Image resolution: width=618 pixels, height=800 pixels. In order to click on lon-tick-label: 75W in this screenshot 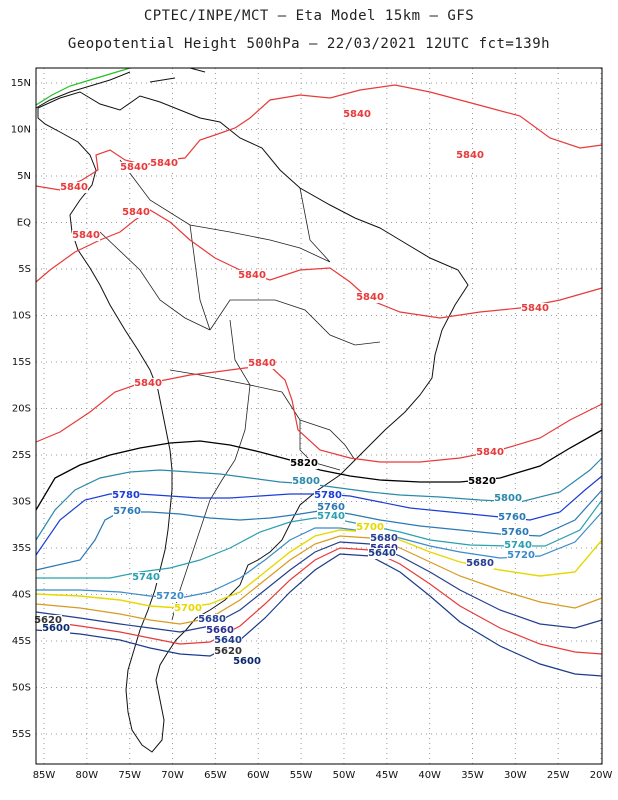, I will do `click(129, 775)`.